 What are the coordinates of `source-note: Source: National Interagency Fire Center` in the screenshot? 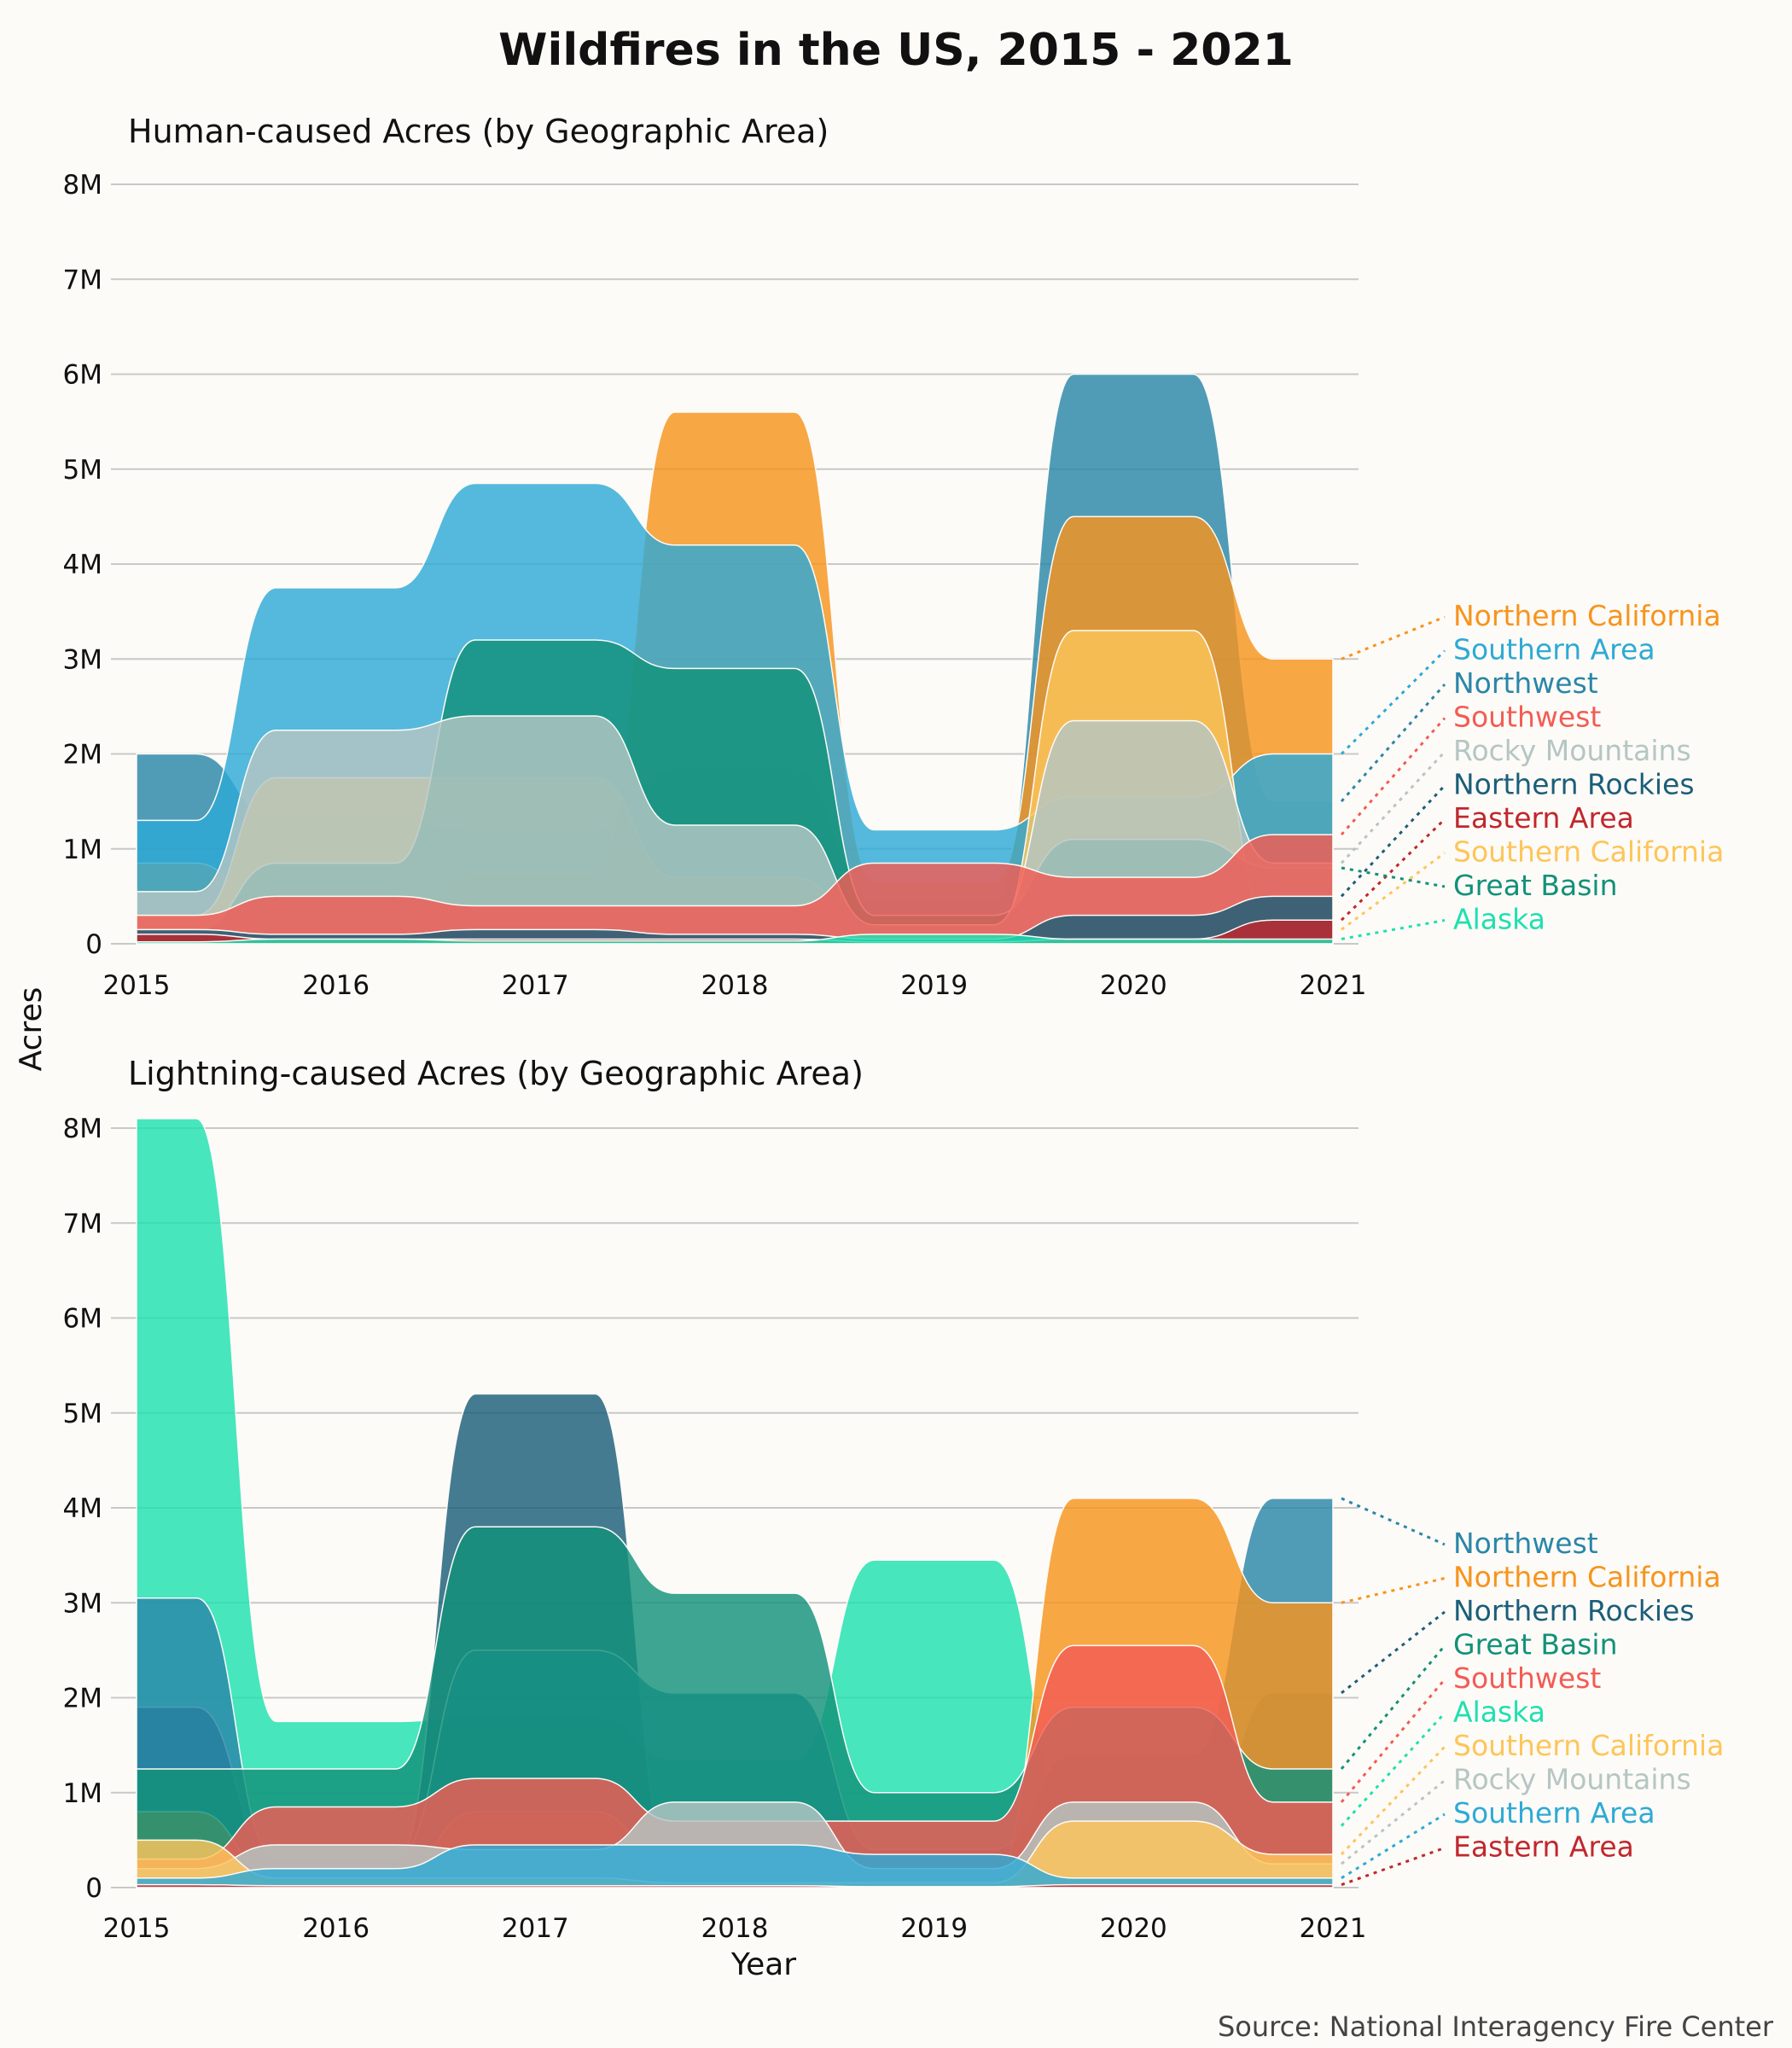 It's located at (1496, 2027).